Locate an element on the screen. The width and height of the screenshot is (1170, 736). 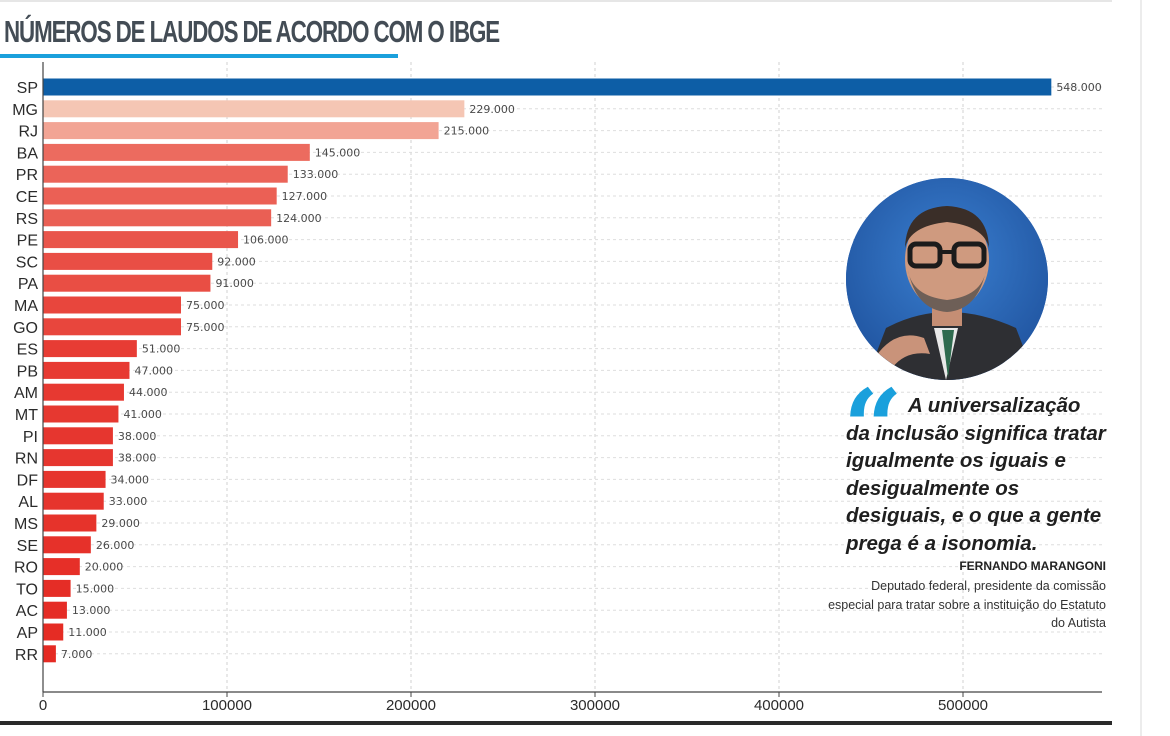
bar-ac is located at coordinates (55, 610).